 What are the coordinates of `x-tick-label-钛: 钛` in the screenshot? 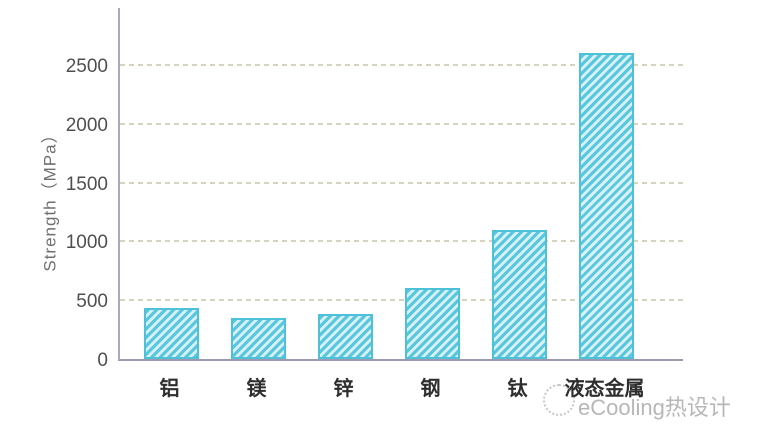 It's located at (517, 389).